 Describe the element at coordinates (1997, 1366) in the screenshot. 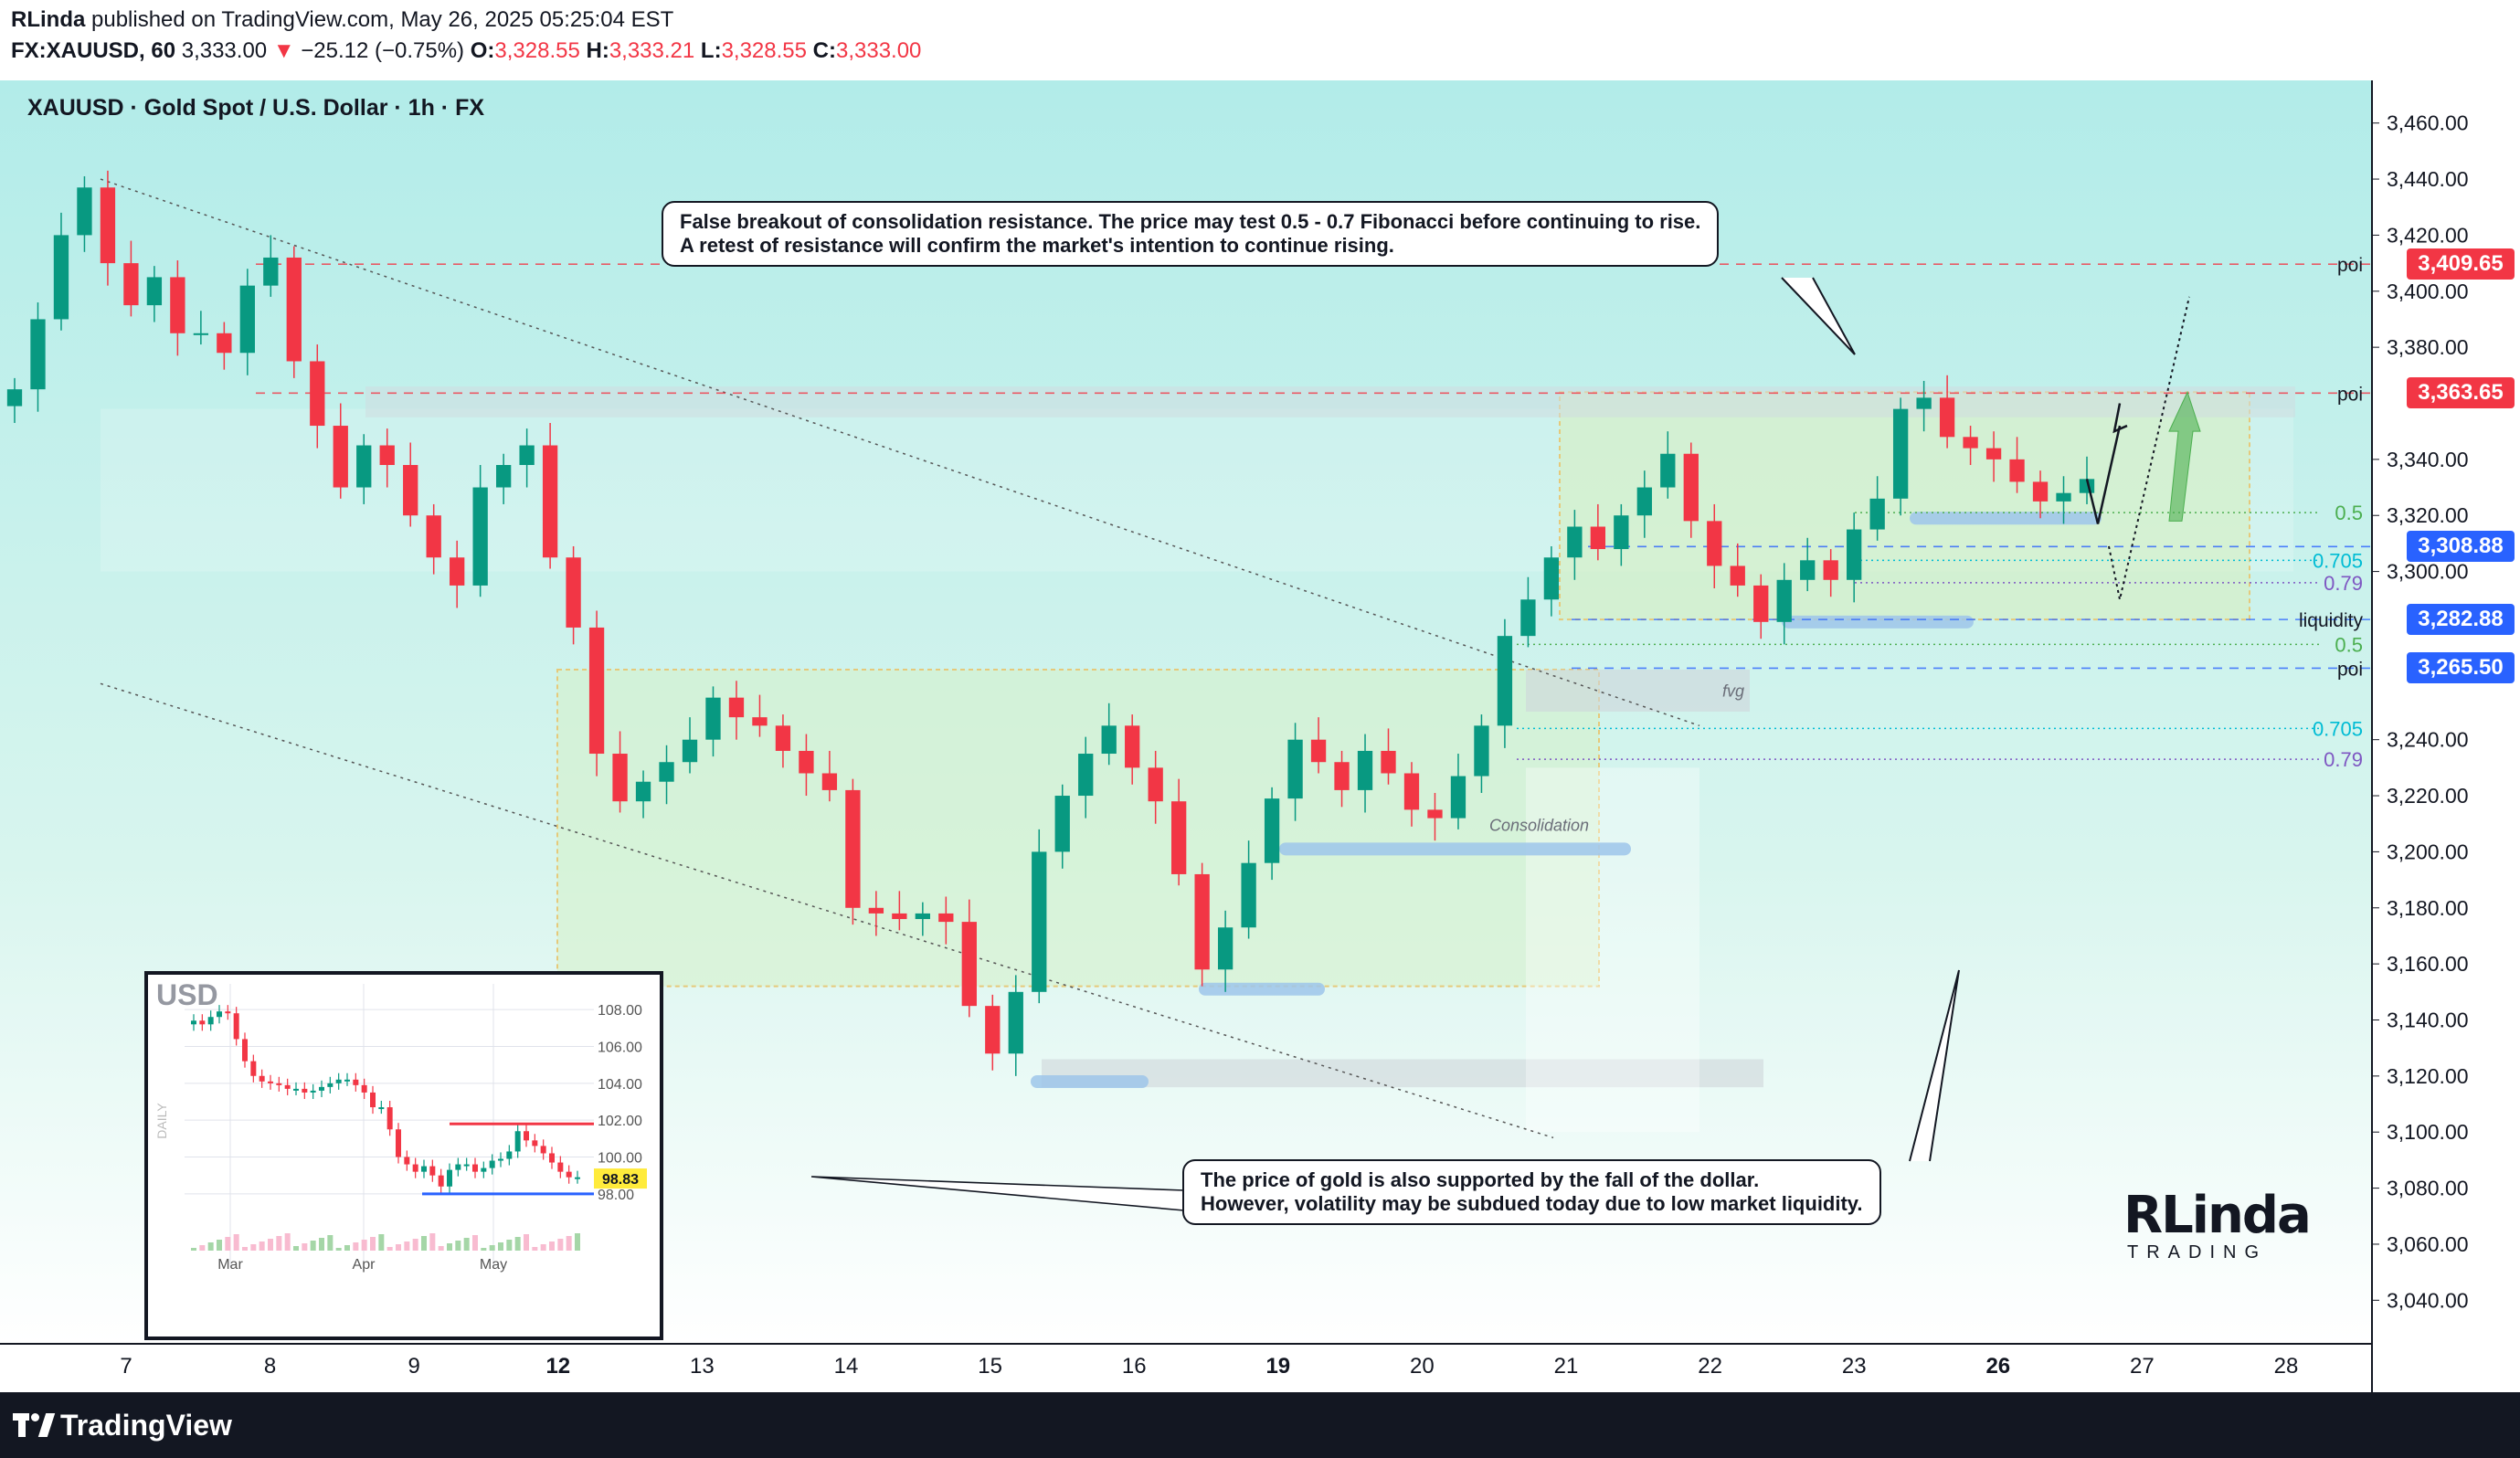

I see `x-tick-label: 26` at that location.